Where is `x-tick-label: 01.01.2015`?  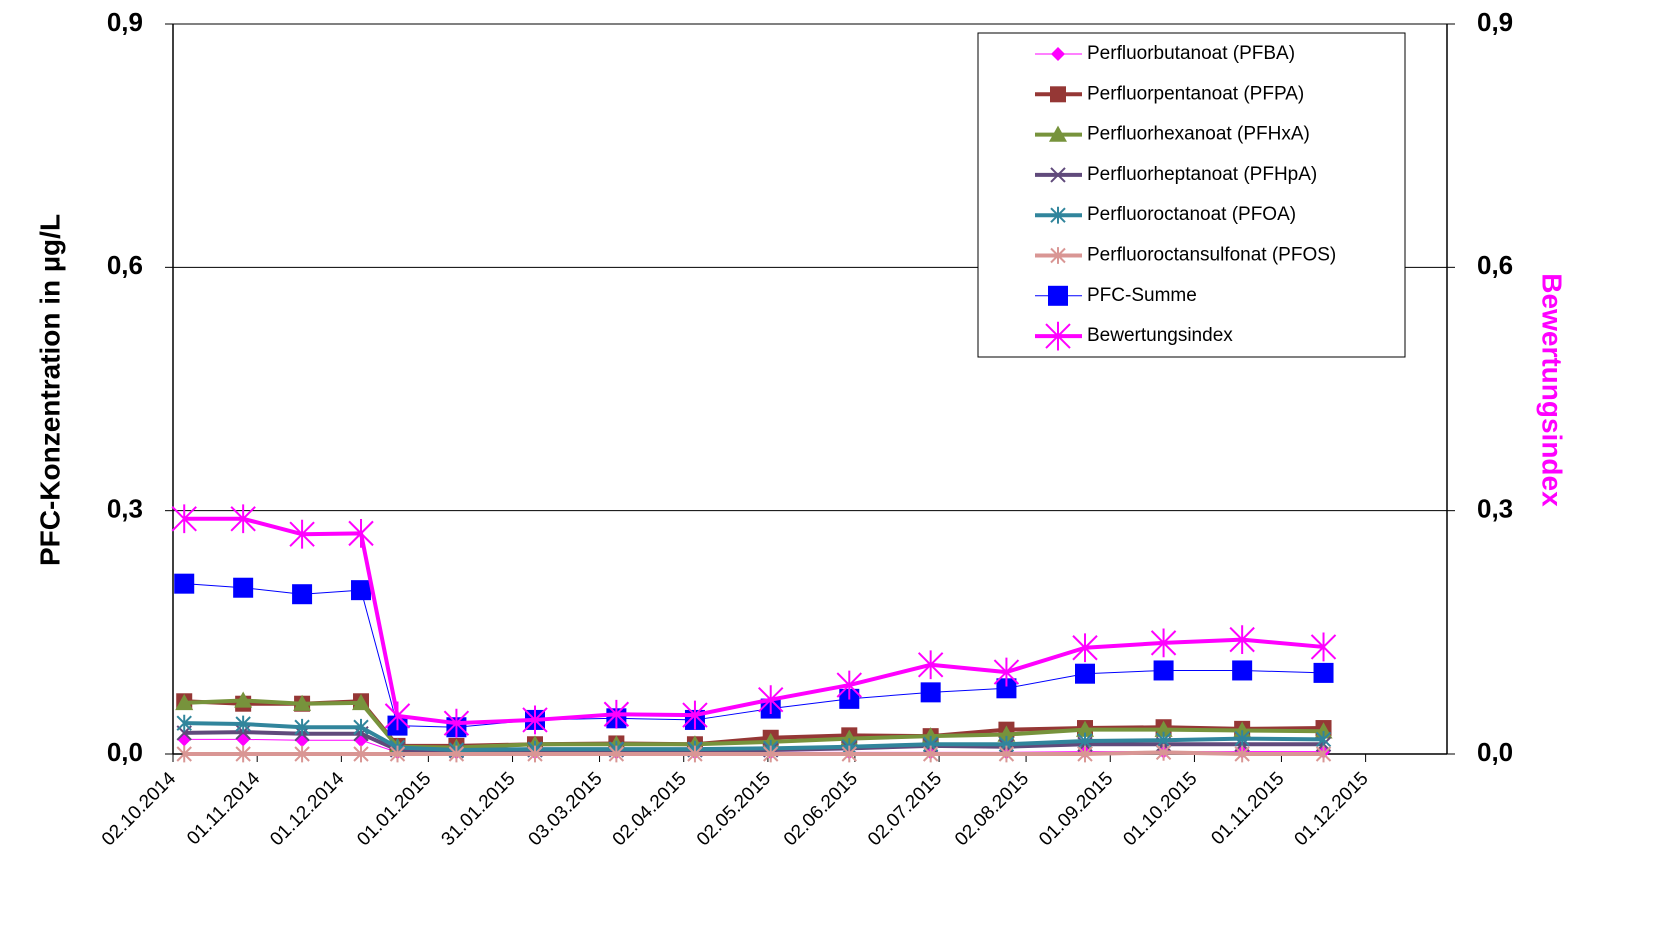
x-tick-label: 01.01.2015 is located at coordinates (394, 809).